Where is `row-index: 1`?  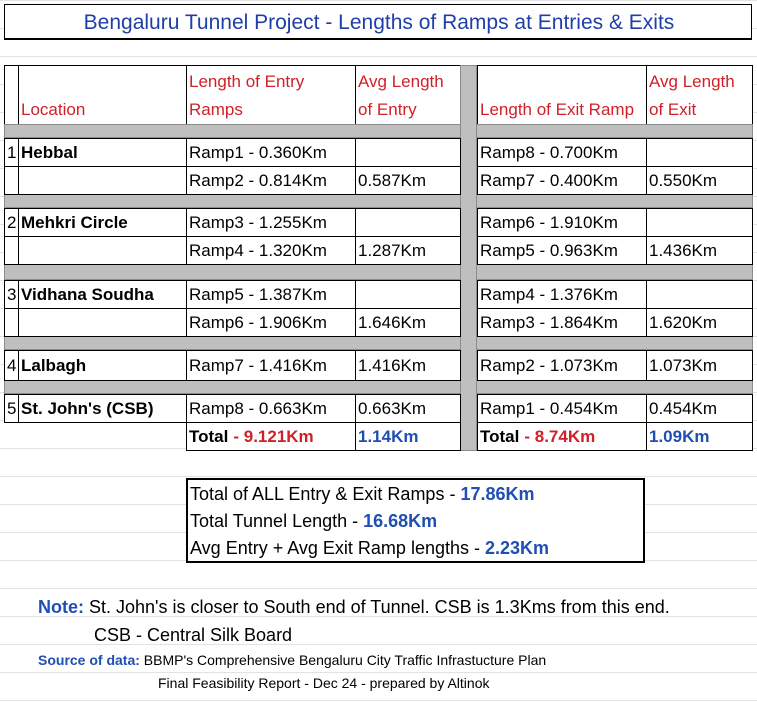
row-index: 1 is located at coordinates (11, 152).